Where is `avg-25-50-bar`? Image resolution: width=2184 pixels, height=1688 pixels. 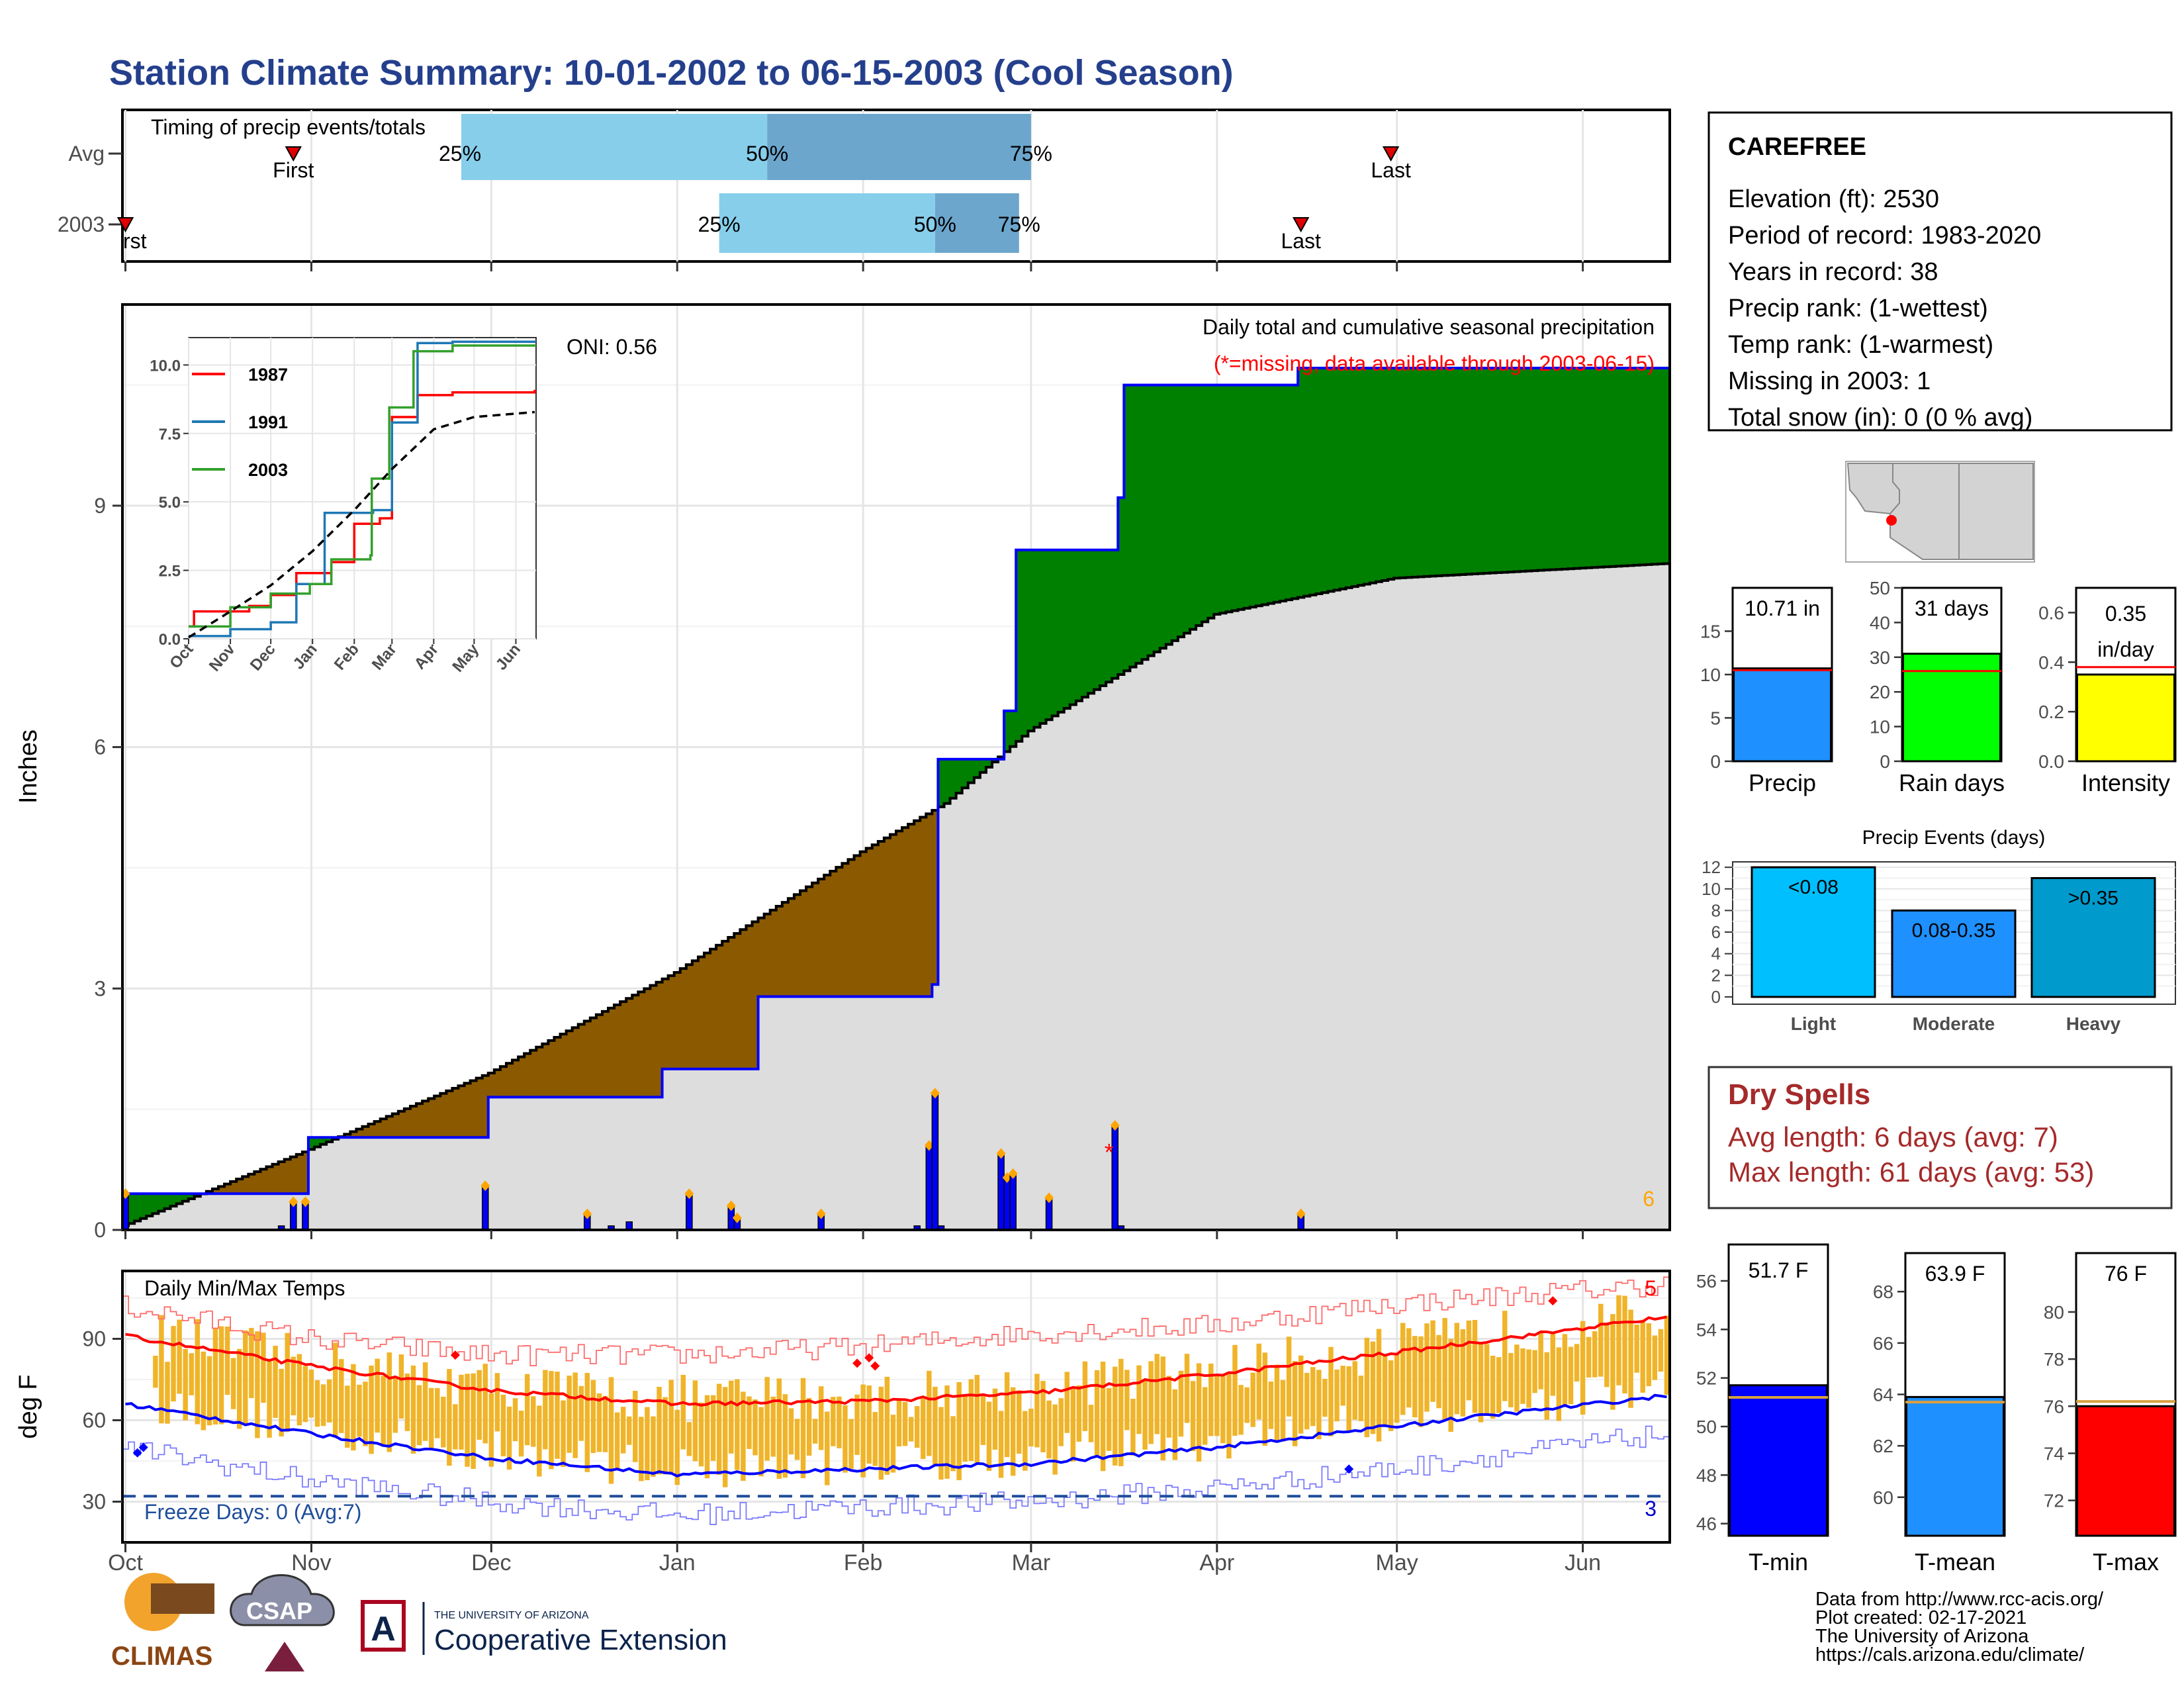
avg-25-50-bar is located at coordinates (614, 147).